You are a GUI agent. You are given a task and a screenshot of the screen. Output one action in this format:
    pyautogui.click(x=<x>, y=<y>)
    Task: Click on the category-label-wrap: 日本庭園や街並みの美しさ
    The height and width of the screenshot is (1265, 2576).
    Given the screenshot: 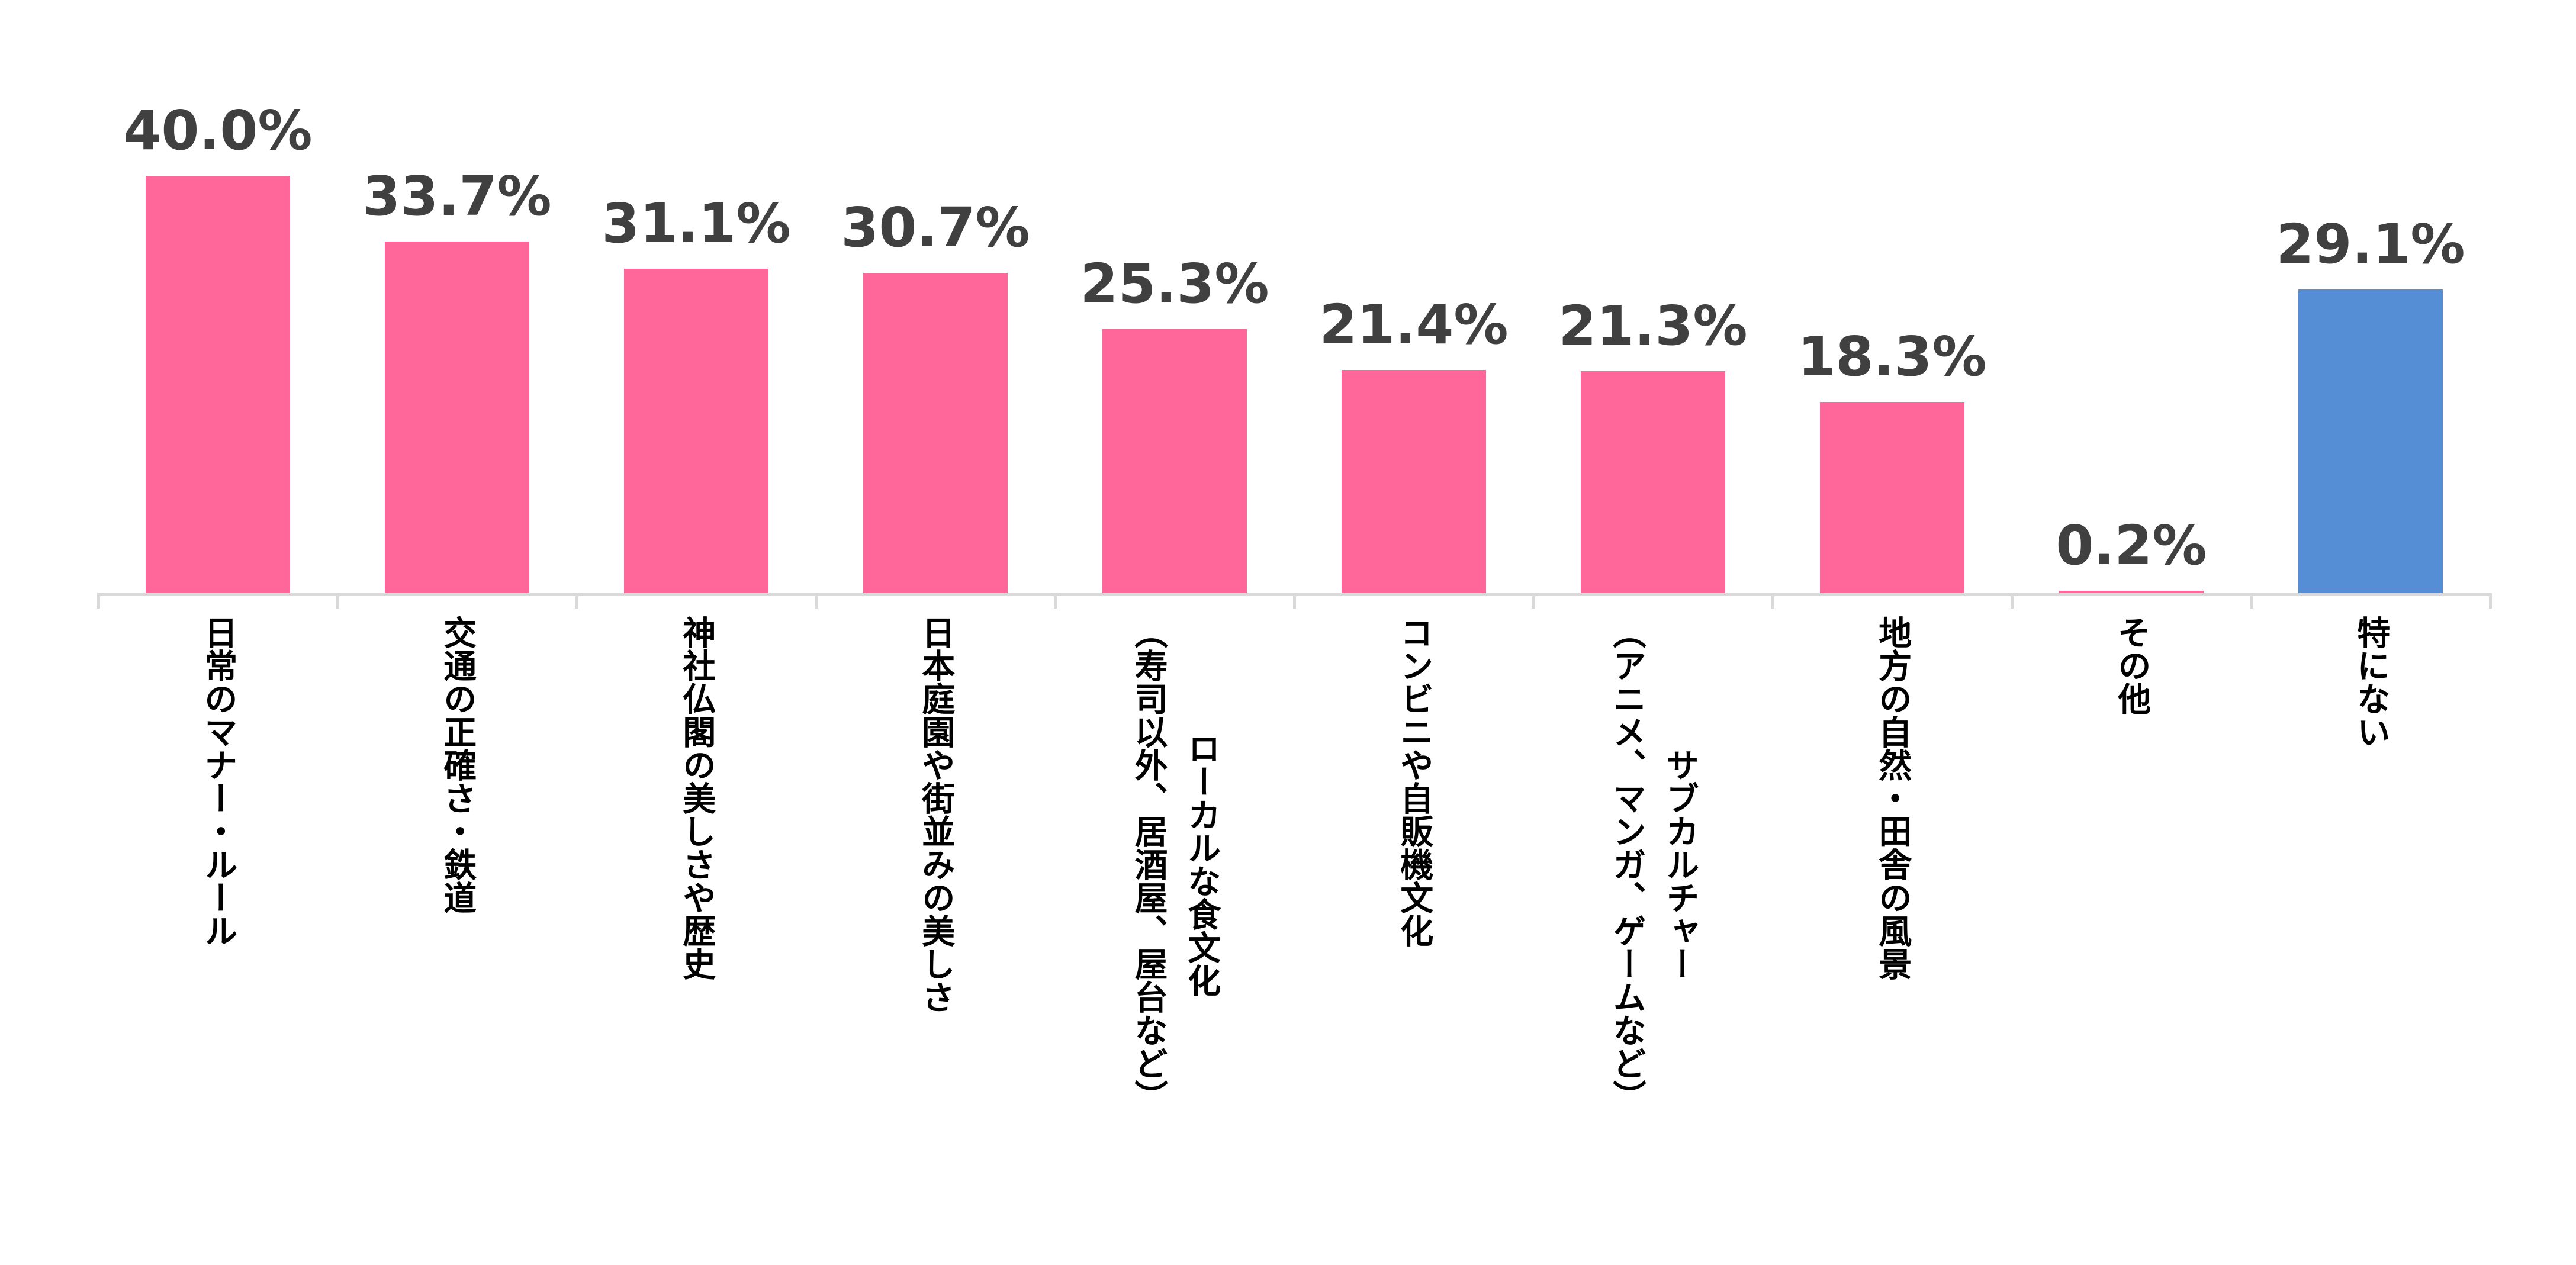 What is the action you would take?
    pyautogui.click(x=936, y=814)
    